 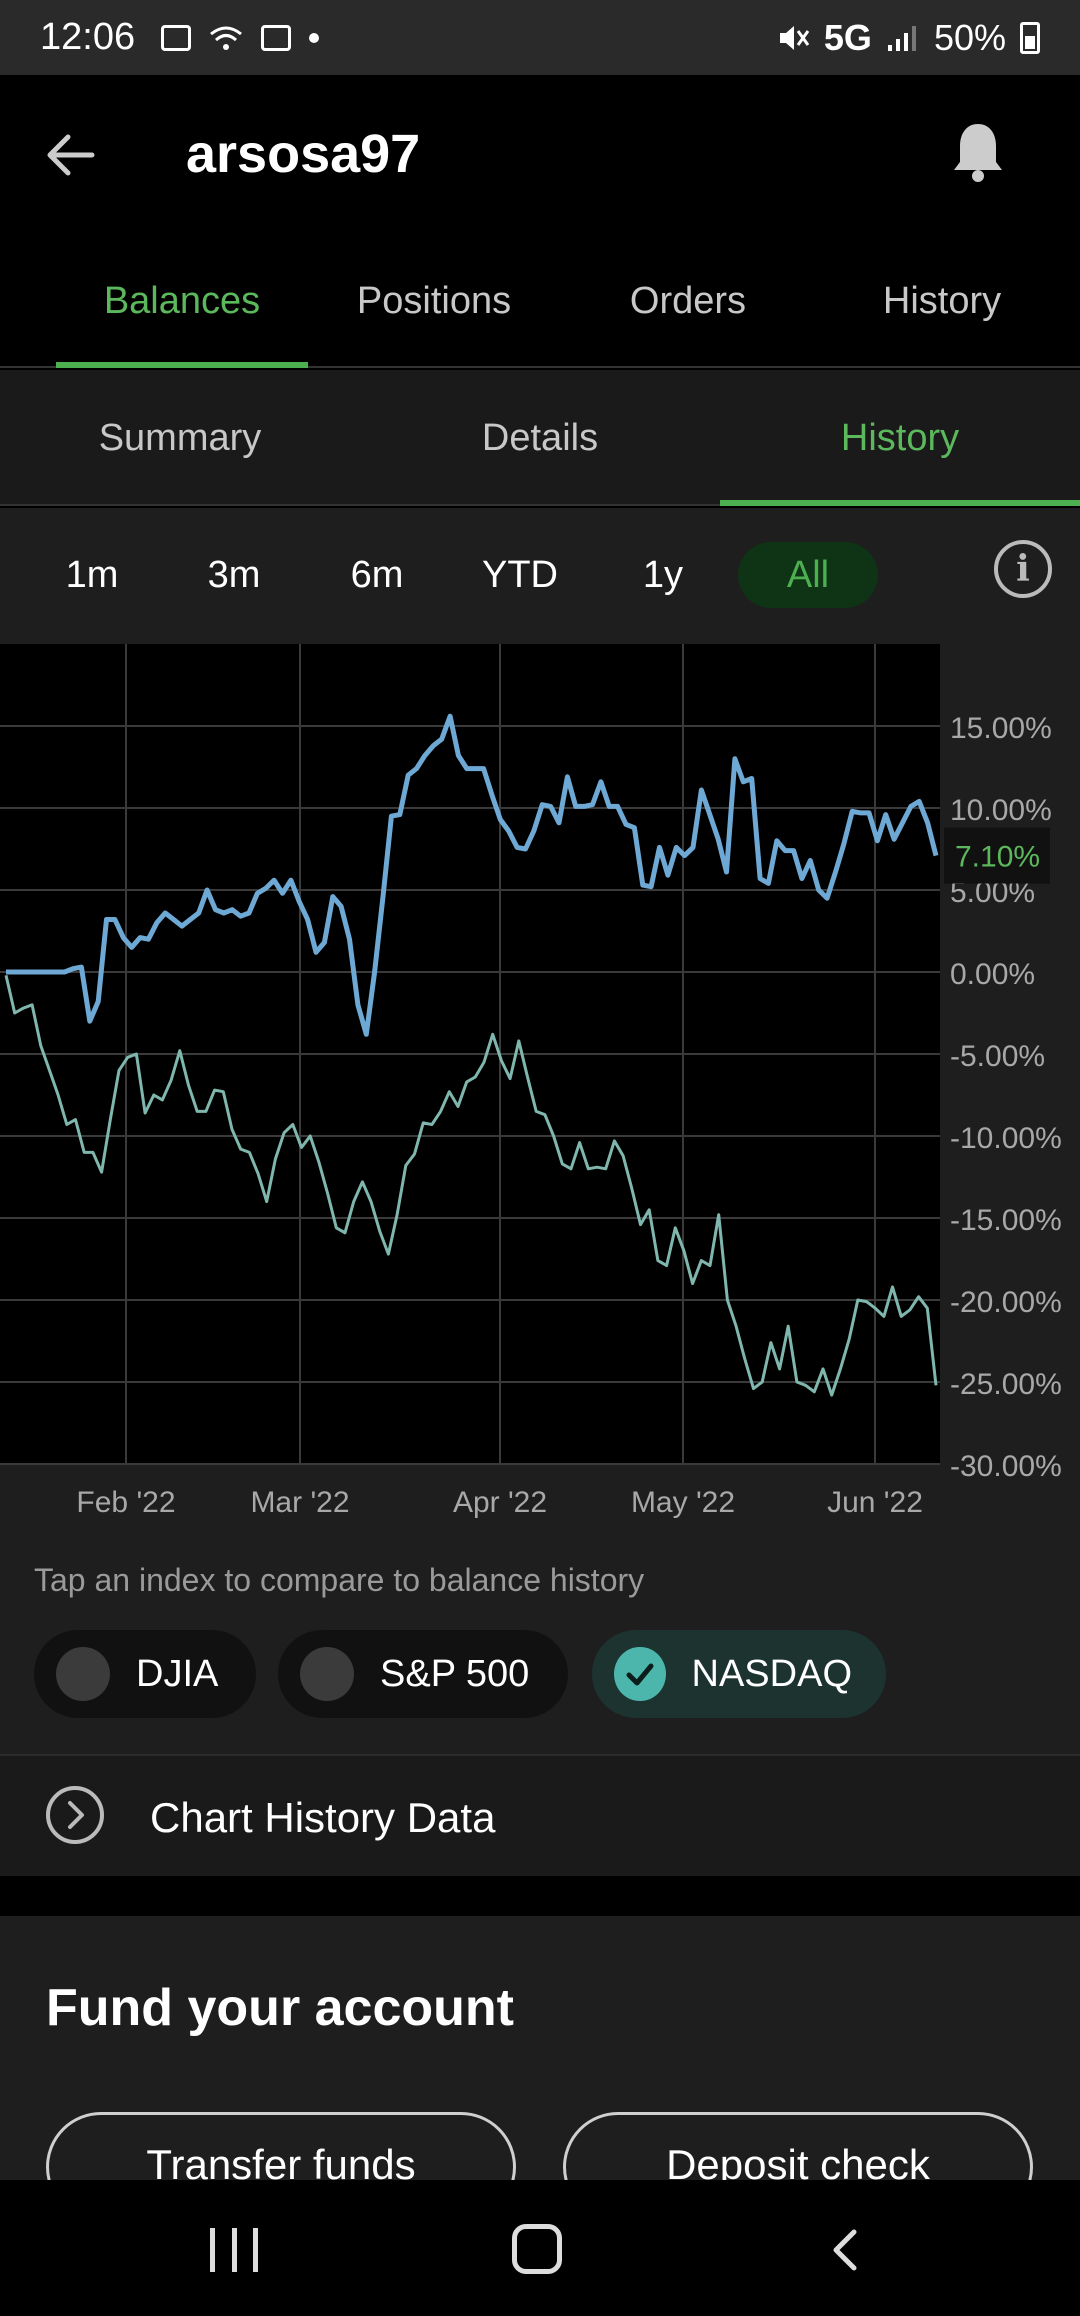 I want to click on tab-indicator, so click(x=182, y=365).